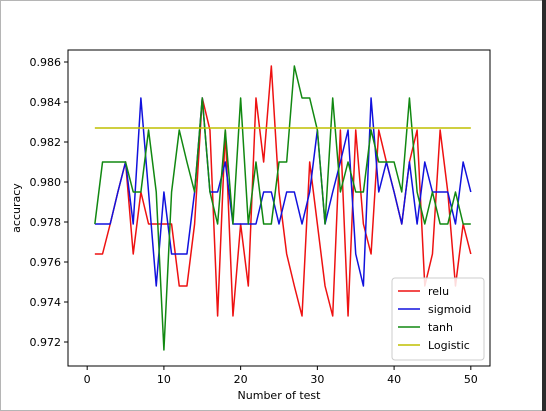 The height and width of the screenshot is (411, 546). What do you see at coordinates (440, 327) in the screenshot?
I see `legend-label-tanh: tanh` at bounding box center [440, 327].